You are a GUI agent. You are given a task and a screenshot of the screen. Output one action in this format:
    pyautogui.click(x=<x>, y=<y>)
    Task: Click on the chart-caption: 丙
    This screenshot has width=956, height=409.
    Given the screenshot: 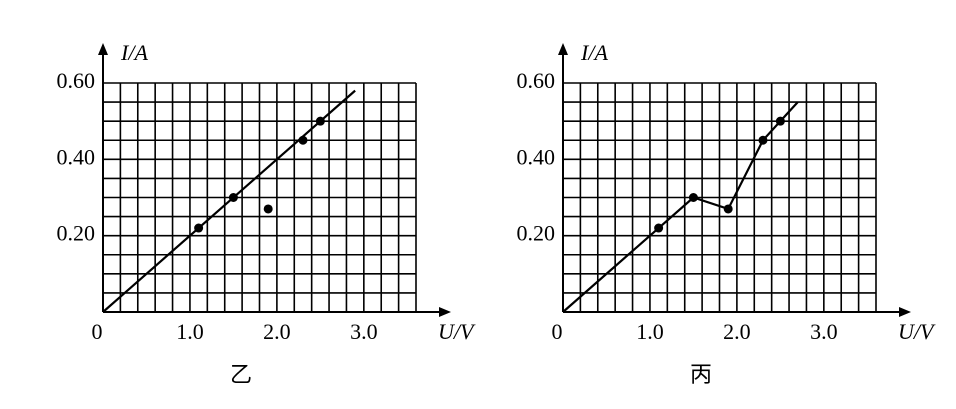 What is the action you would take?
    pyautogui.click(x=701, y=374)
    